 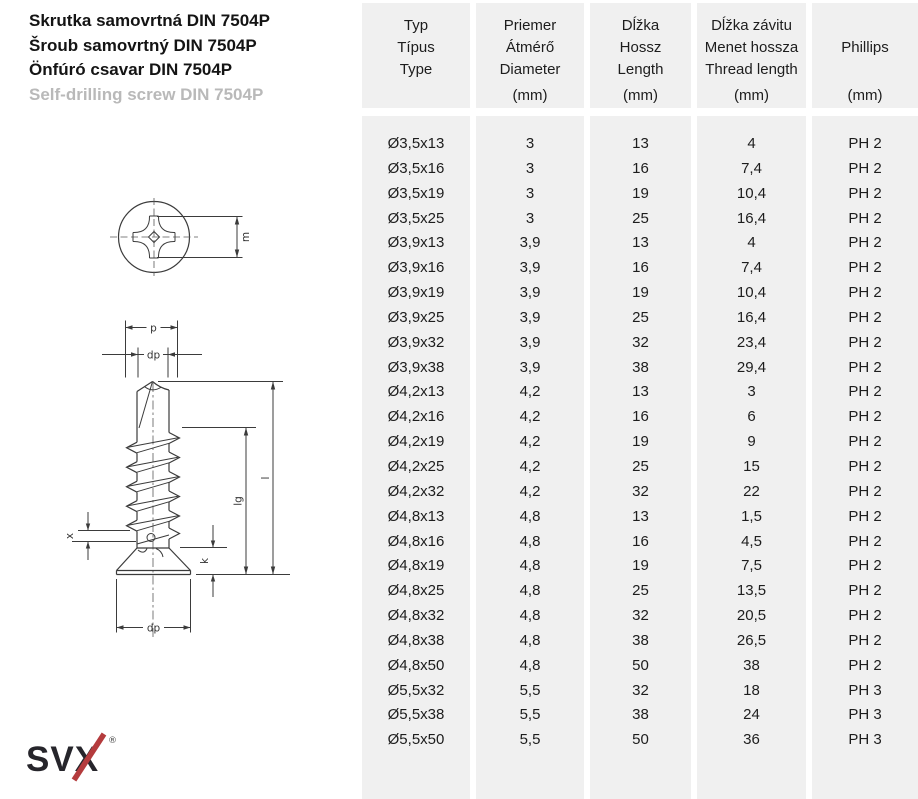 I want to click on table-cell: Ø3,5x13, so click(x=416, y=143).